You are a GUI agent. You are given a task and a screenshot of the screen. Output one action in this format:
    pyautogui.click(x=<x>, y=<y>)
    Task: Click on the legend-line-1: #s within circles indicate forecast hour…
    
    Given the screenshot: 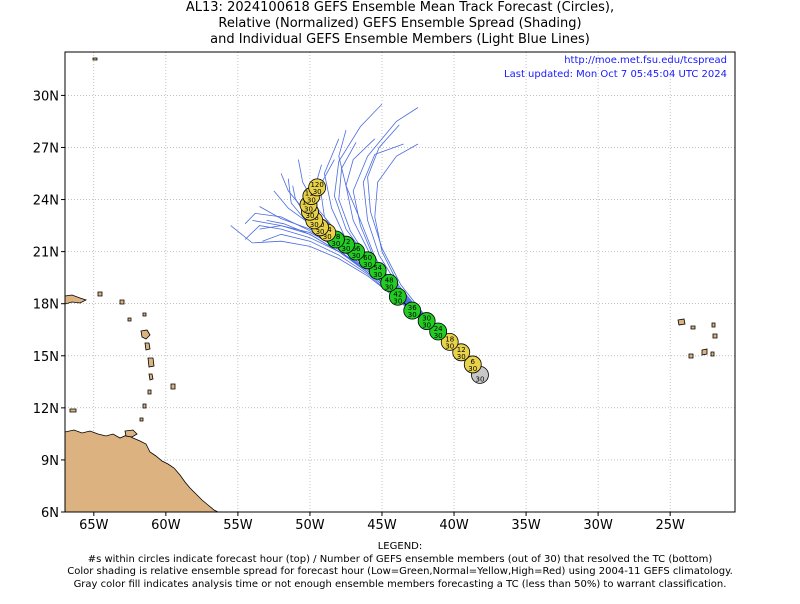 What is the action you would take?
    pyautogui.click(x=400, y=559)
    